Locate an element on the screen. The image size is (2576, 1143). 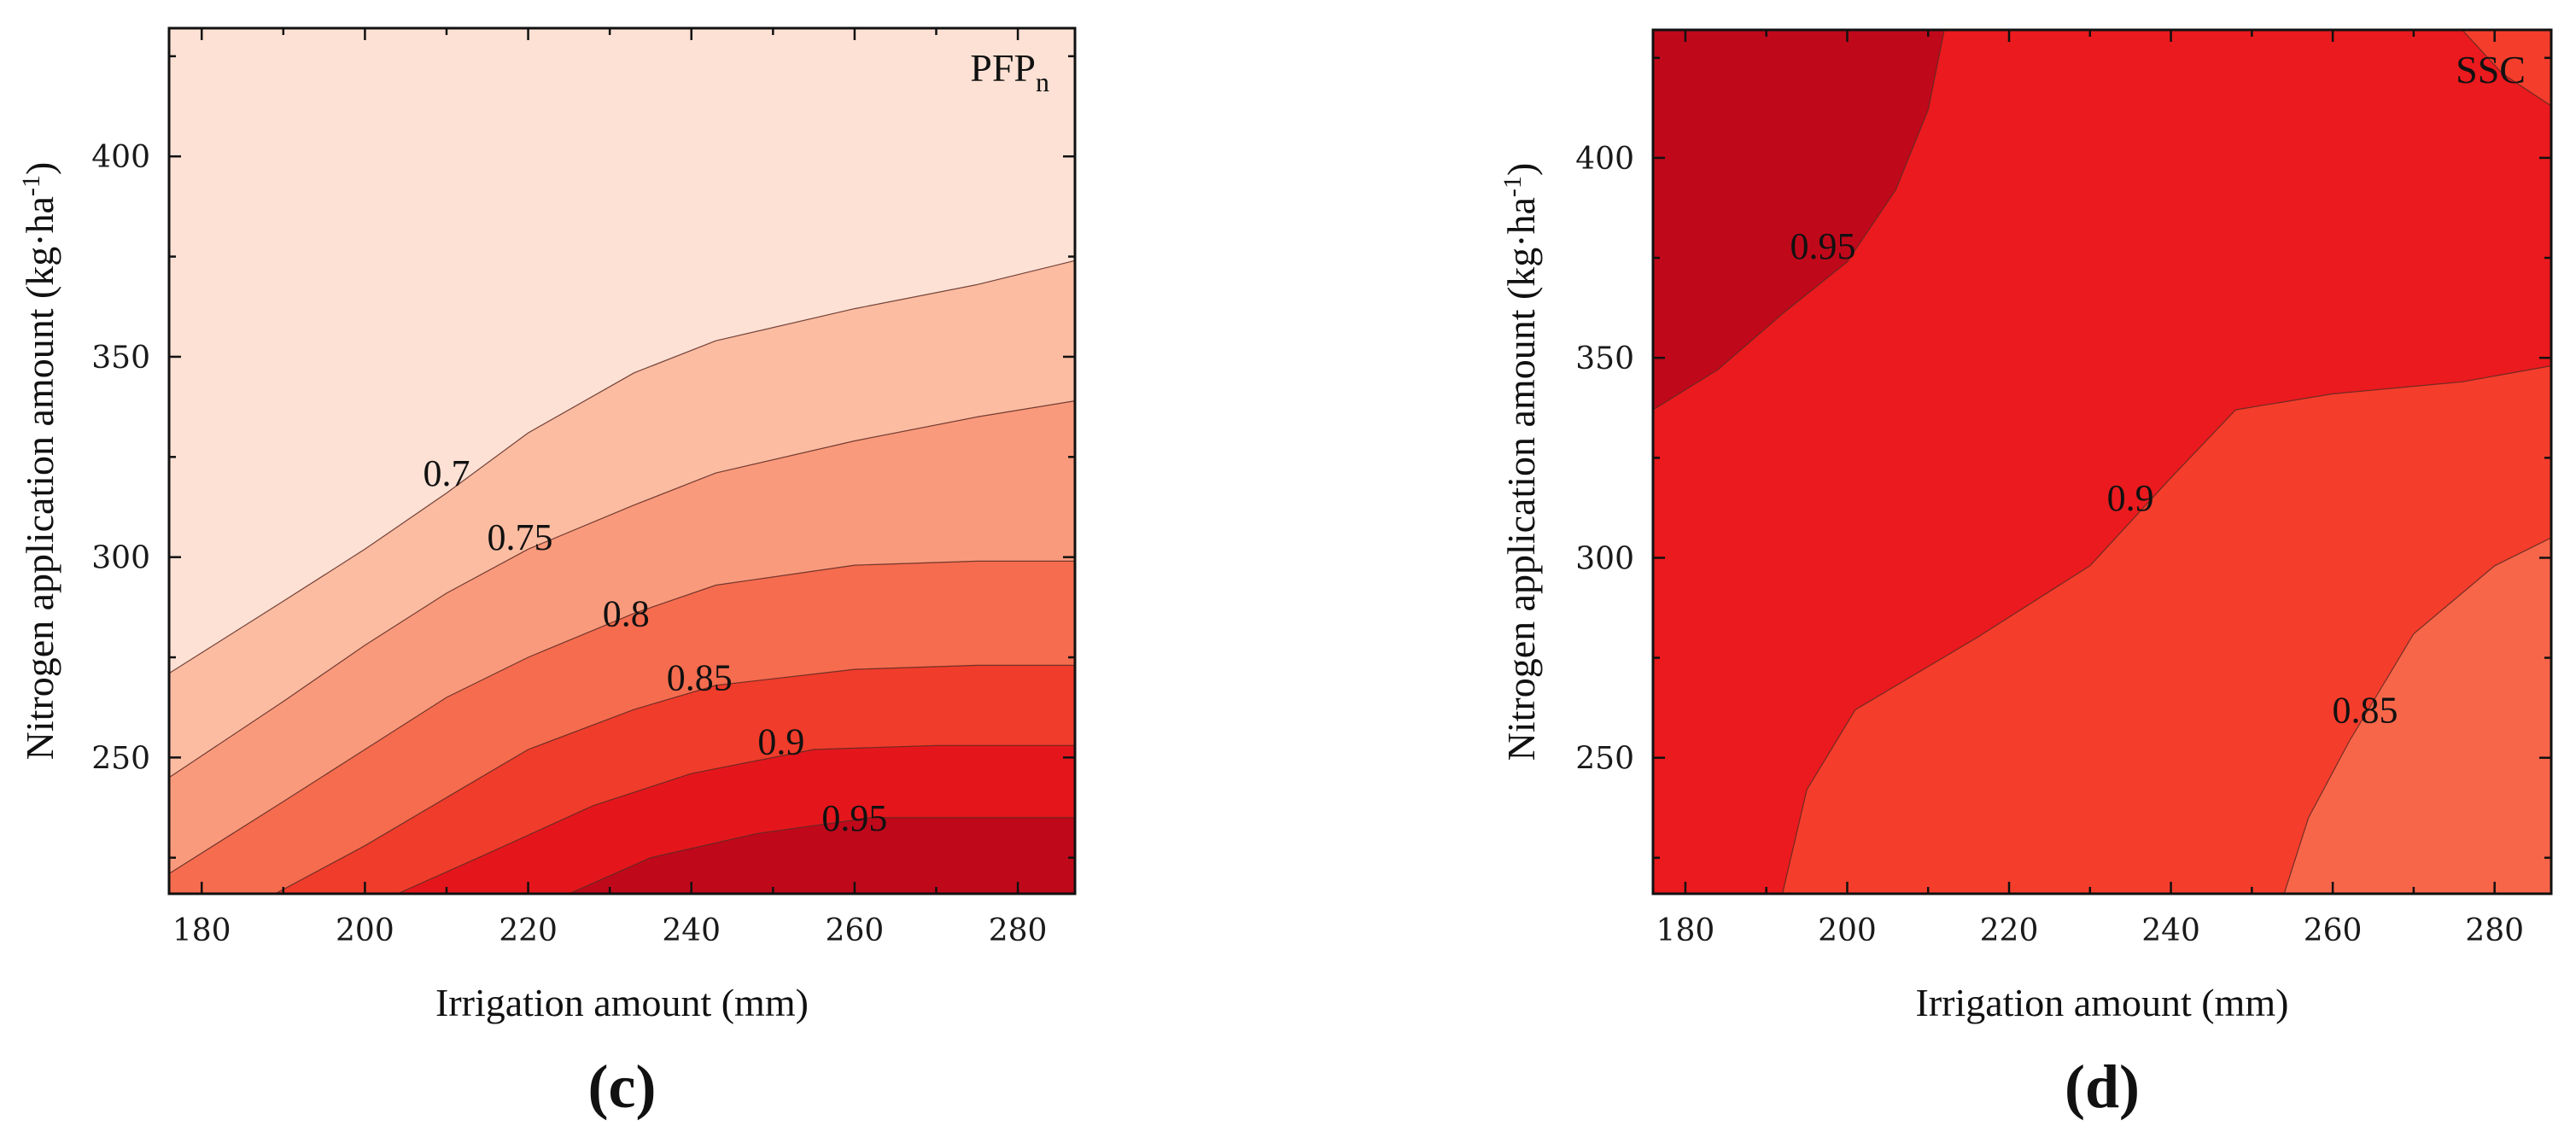
contour-band-below-0.85 is located at coordinates (2417, 716).